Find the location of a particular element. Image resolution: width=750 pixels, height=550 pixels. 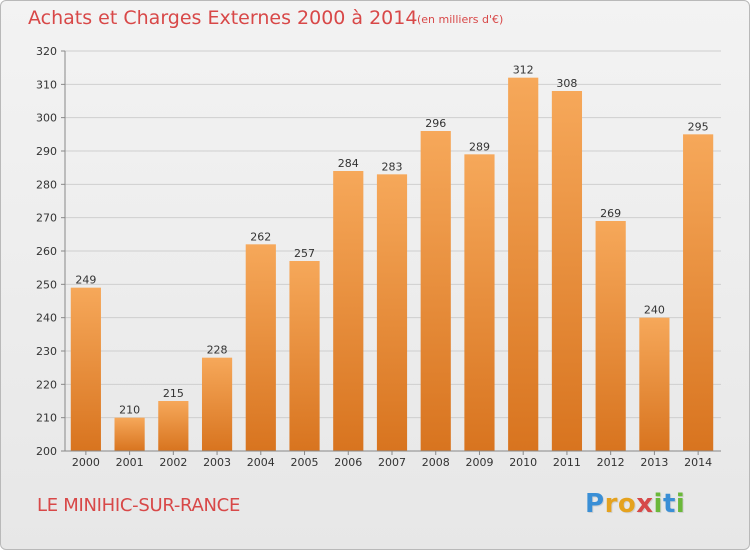

bar-value-label: 215 is located at coordinates (173, 393).